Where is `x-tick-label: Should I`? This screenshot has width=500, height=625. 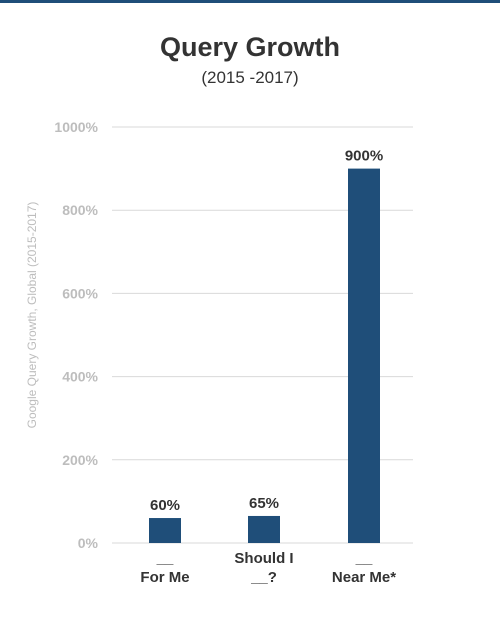
x-tick-label: Should I is located at coordinates (263, 558).